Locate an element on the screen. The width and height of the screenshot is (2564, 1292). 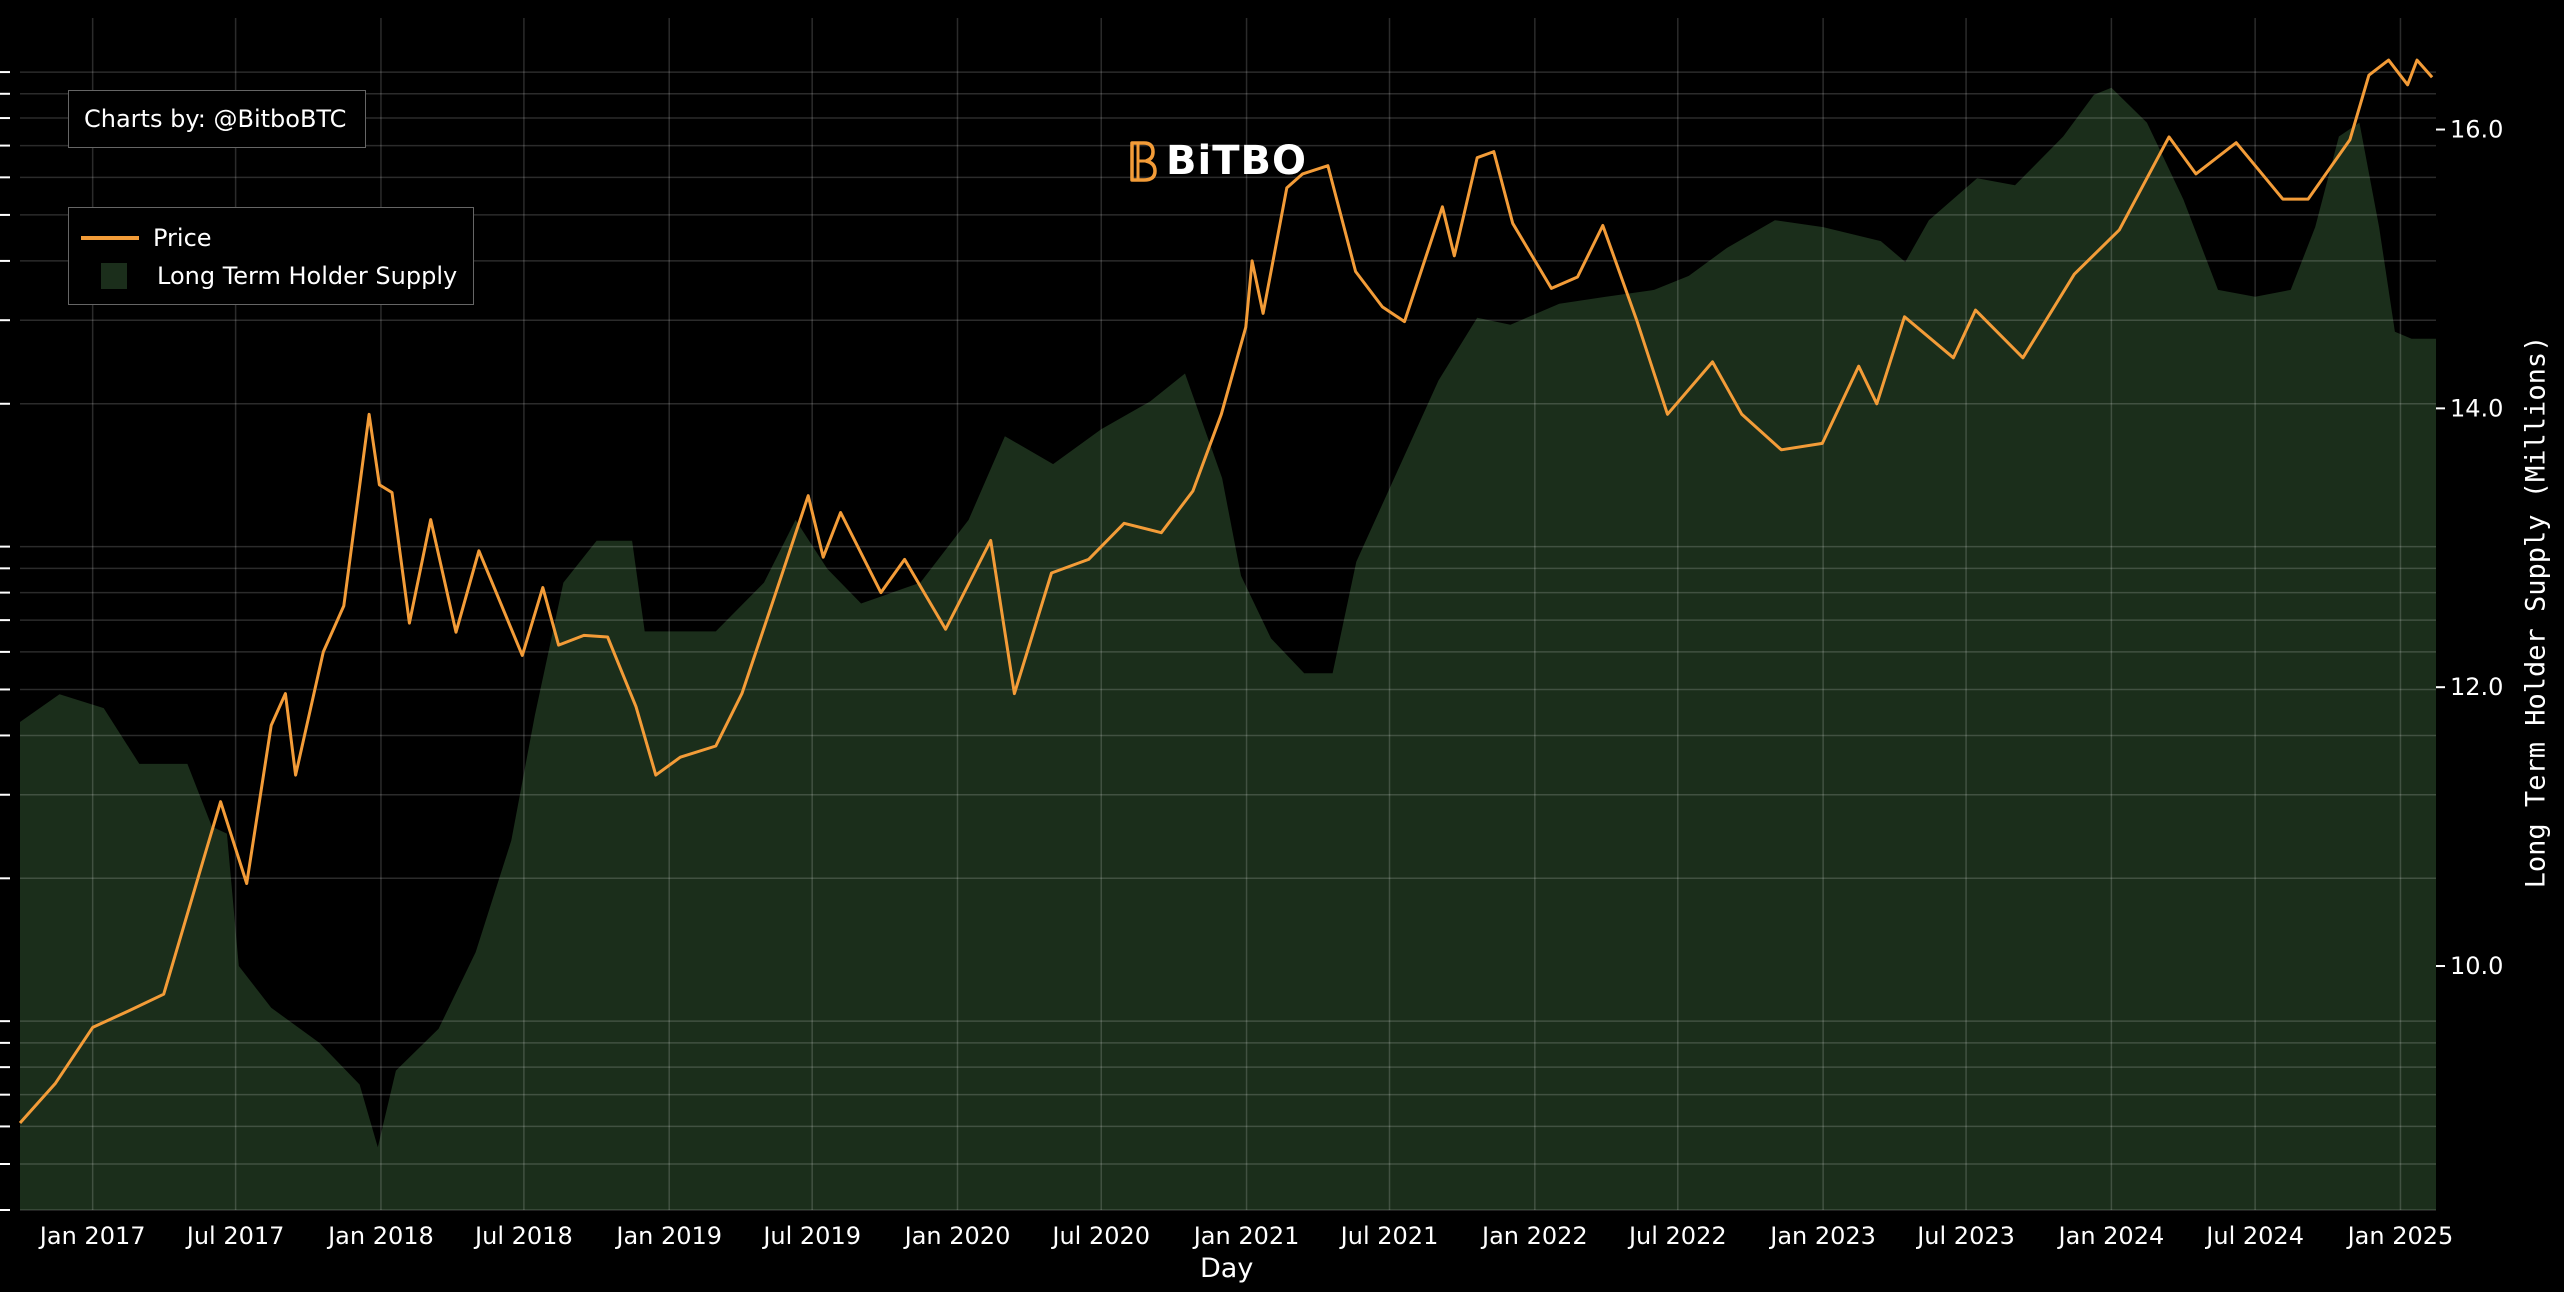
x-tick-label: Jul 2018 is located at coordinates (523, 1236).